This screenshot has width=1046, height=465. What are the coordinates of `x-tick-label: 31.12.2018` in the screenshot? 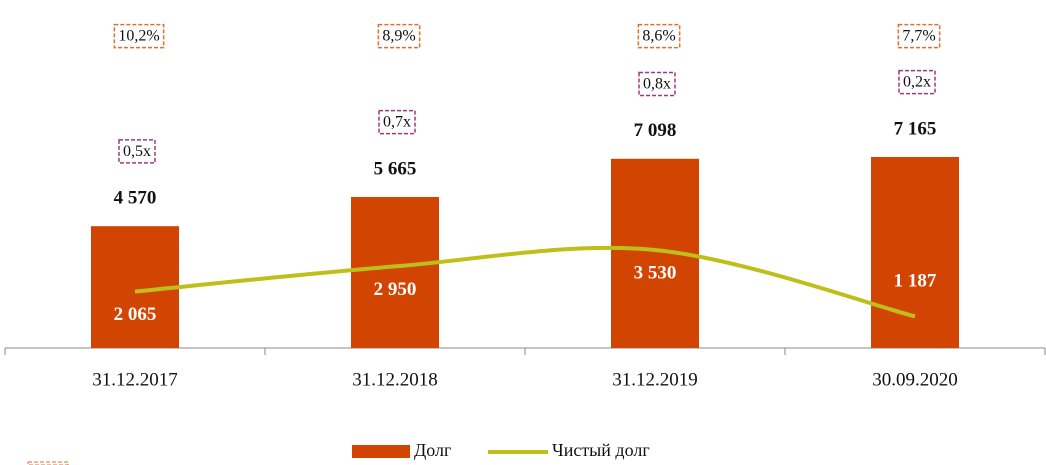 It's located at (395, 379).